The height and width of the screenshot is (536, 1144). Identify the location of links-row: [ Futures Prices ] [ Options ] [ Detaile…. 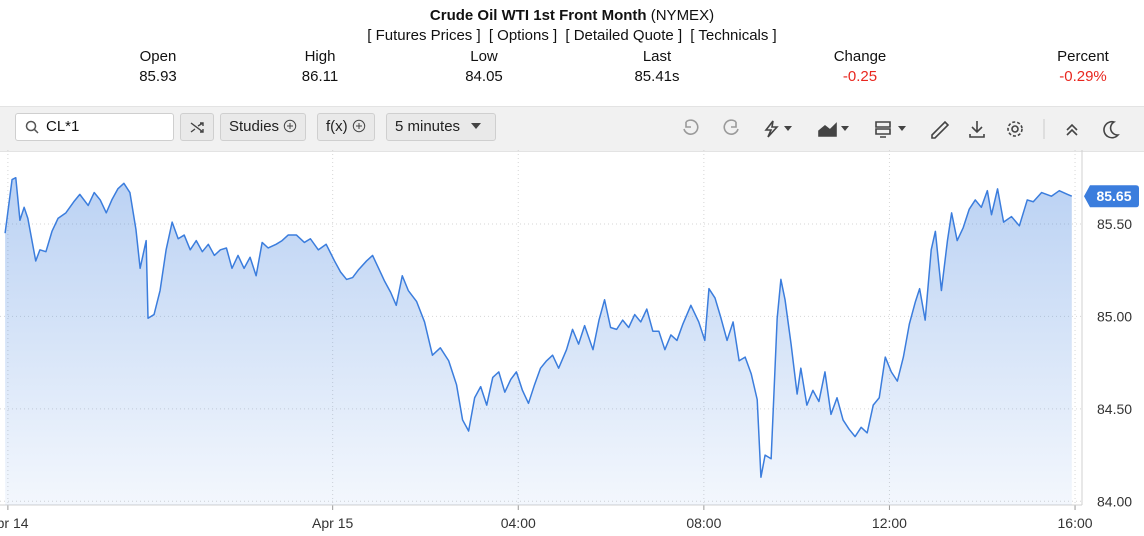
(572, 35).